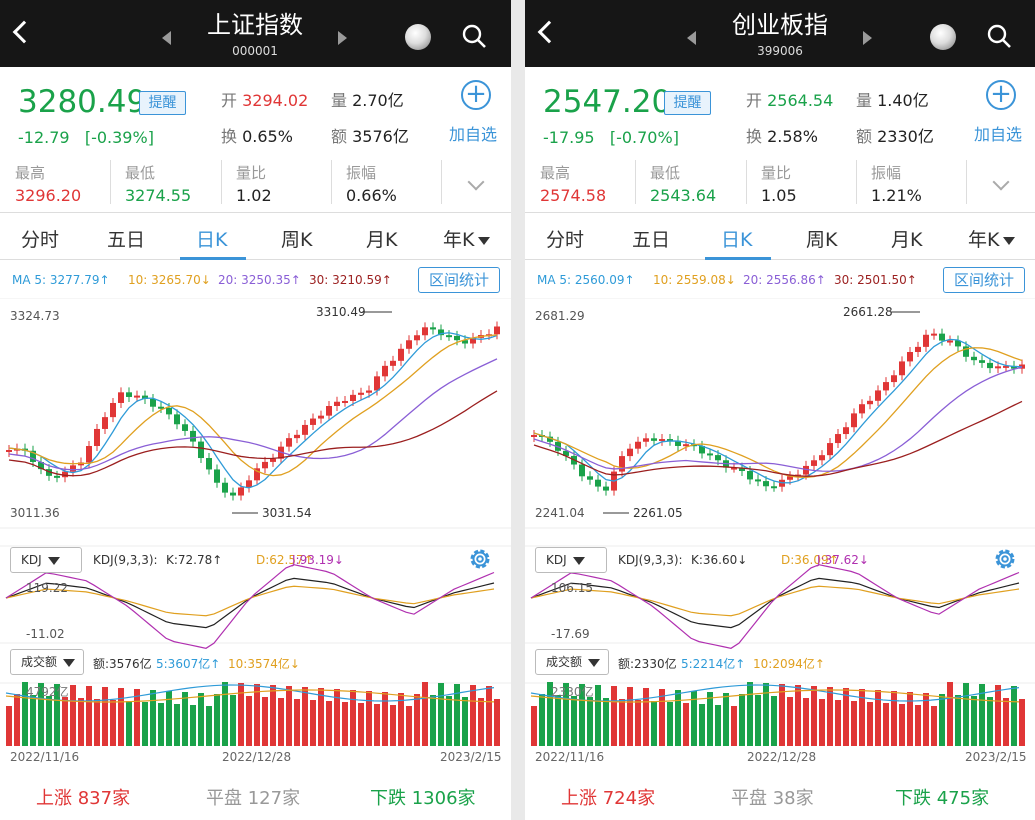 This screenshot has height=820, width=1035. I want to click on amplitude-label: 振幅, so click(886, 173).